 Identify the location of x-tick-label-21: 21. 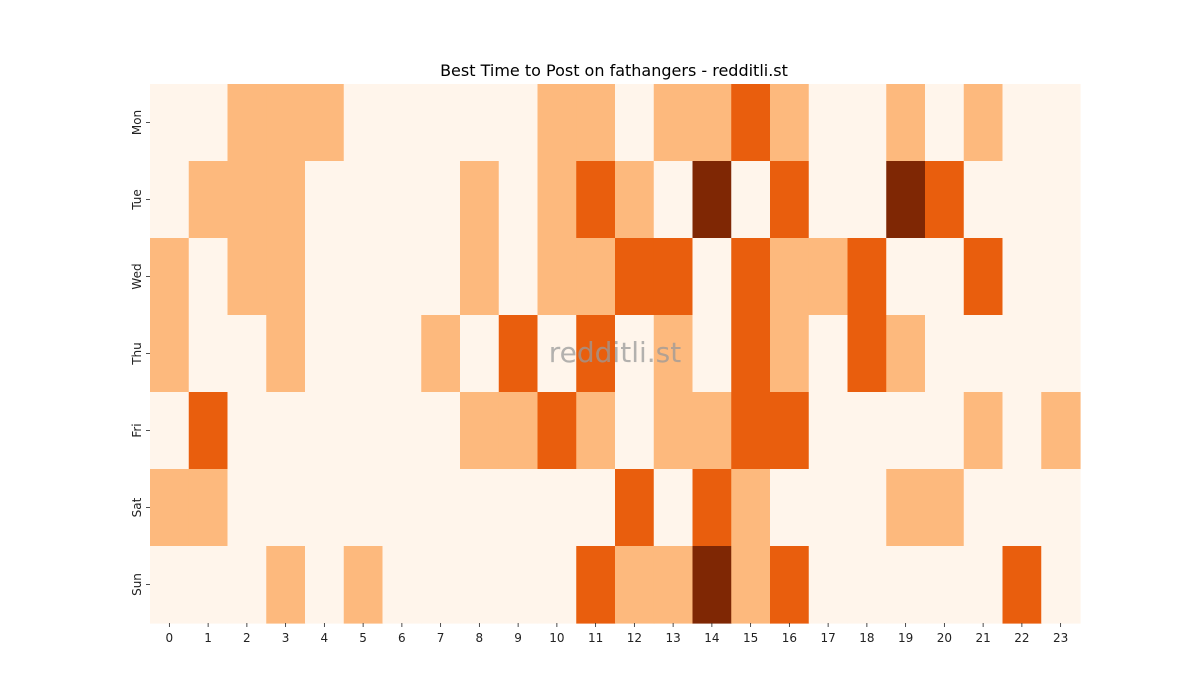
(982, 638).